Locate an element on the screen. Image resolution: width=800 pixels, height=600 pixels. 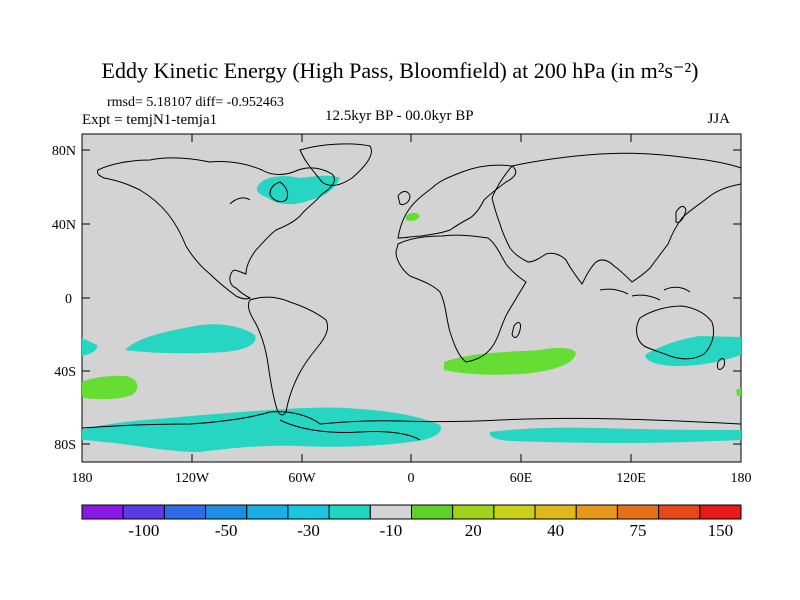
colorbar-labels: -100 -50 -30 -10 20 40 75 150 is located at coordinates (430, 530).